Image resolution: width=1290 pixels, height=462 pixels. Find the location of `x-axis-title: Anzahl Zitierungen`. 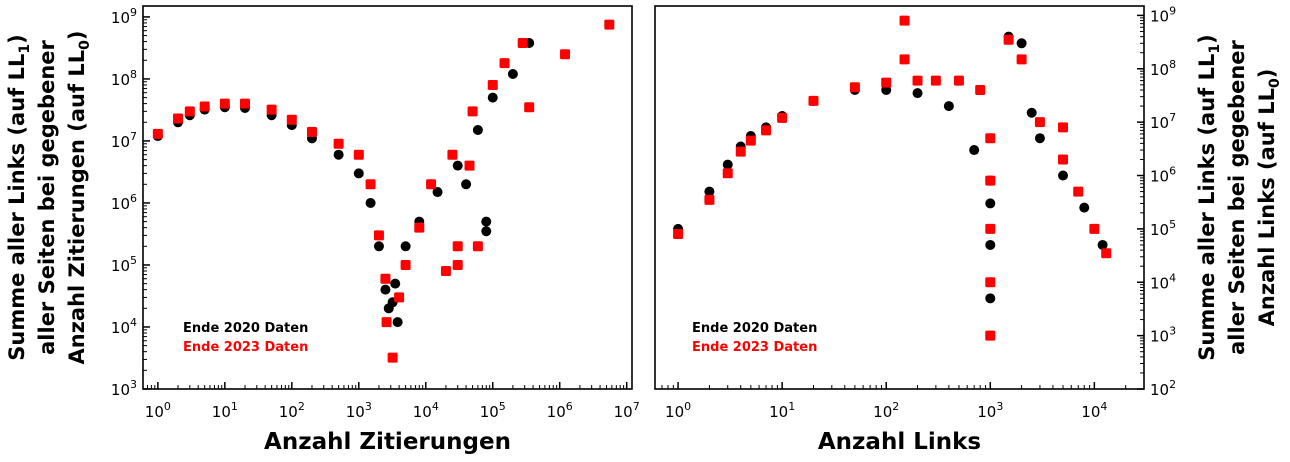

x-axis-title: Anzahl Zitierungen is located at coordinates (387, 442).